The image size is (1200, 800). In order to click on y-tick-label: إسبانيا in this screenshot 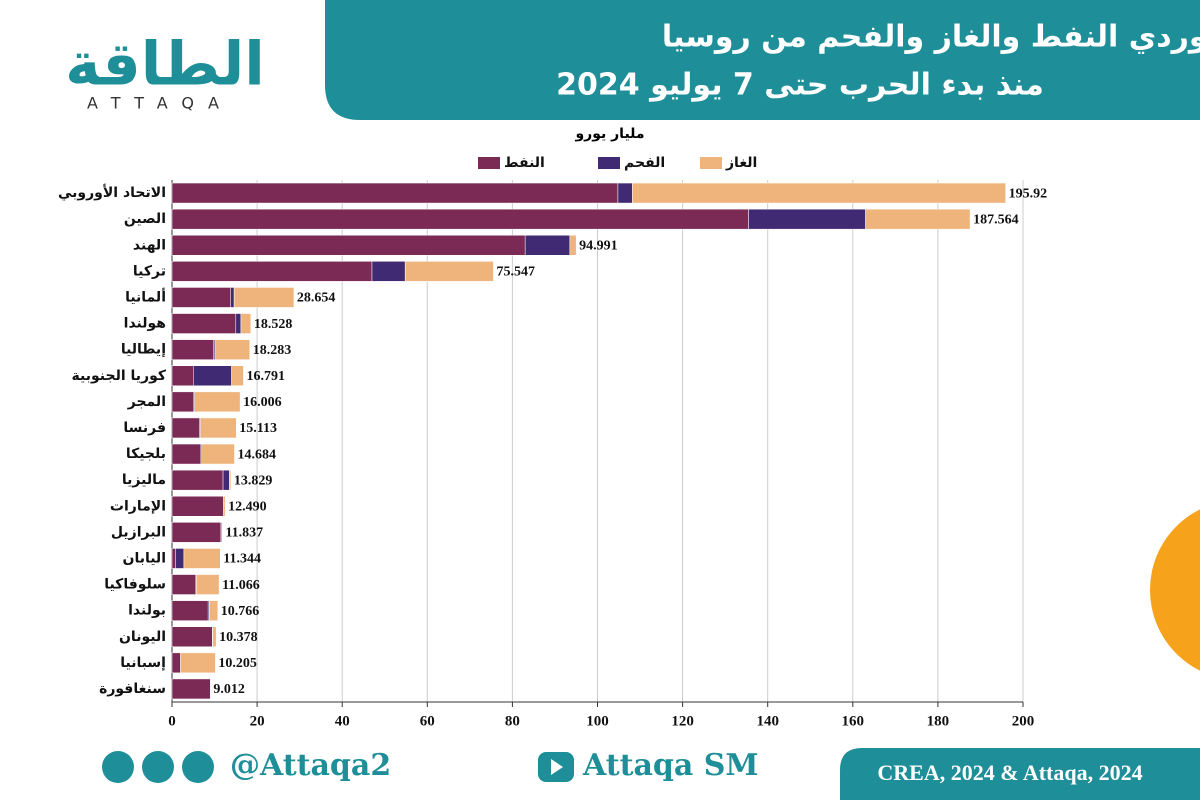, I will do `click(143, 663)`.